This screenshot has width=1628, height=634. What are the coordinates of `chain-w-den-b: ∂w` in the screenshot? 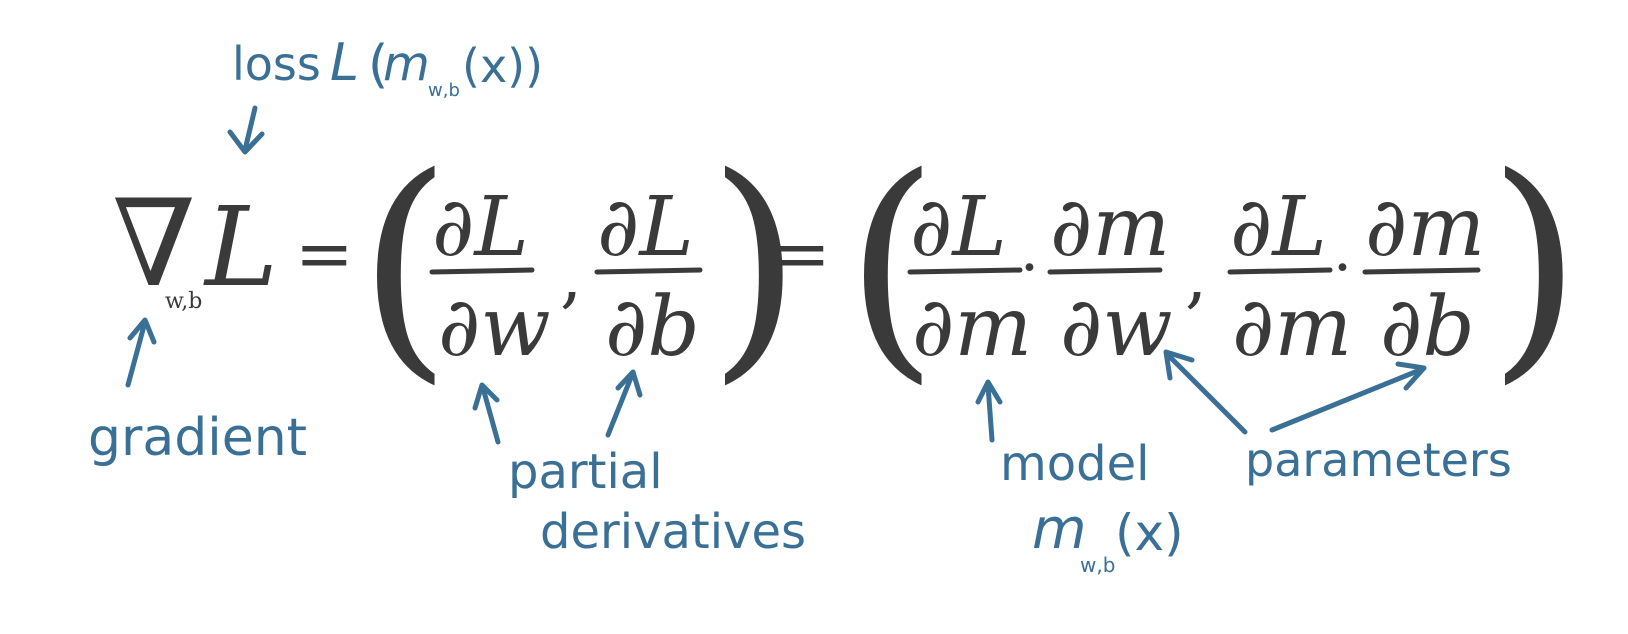 It's located at (1116, 327).